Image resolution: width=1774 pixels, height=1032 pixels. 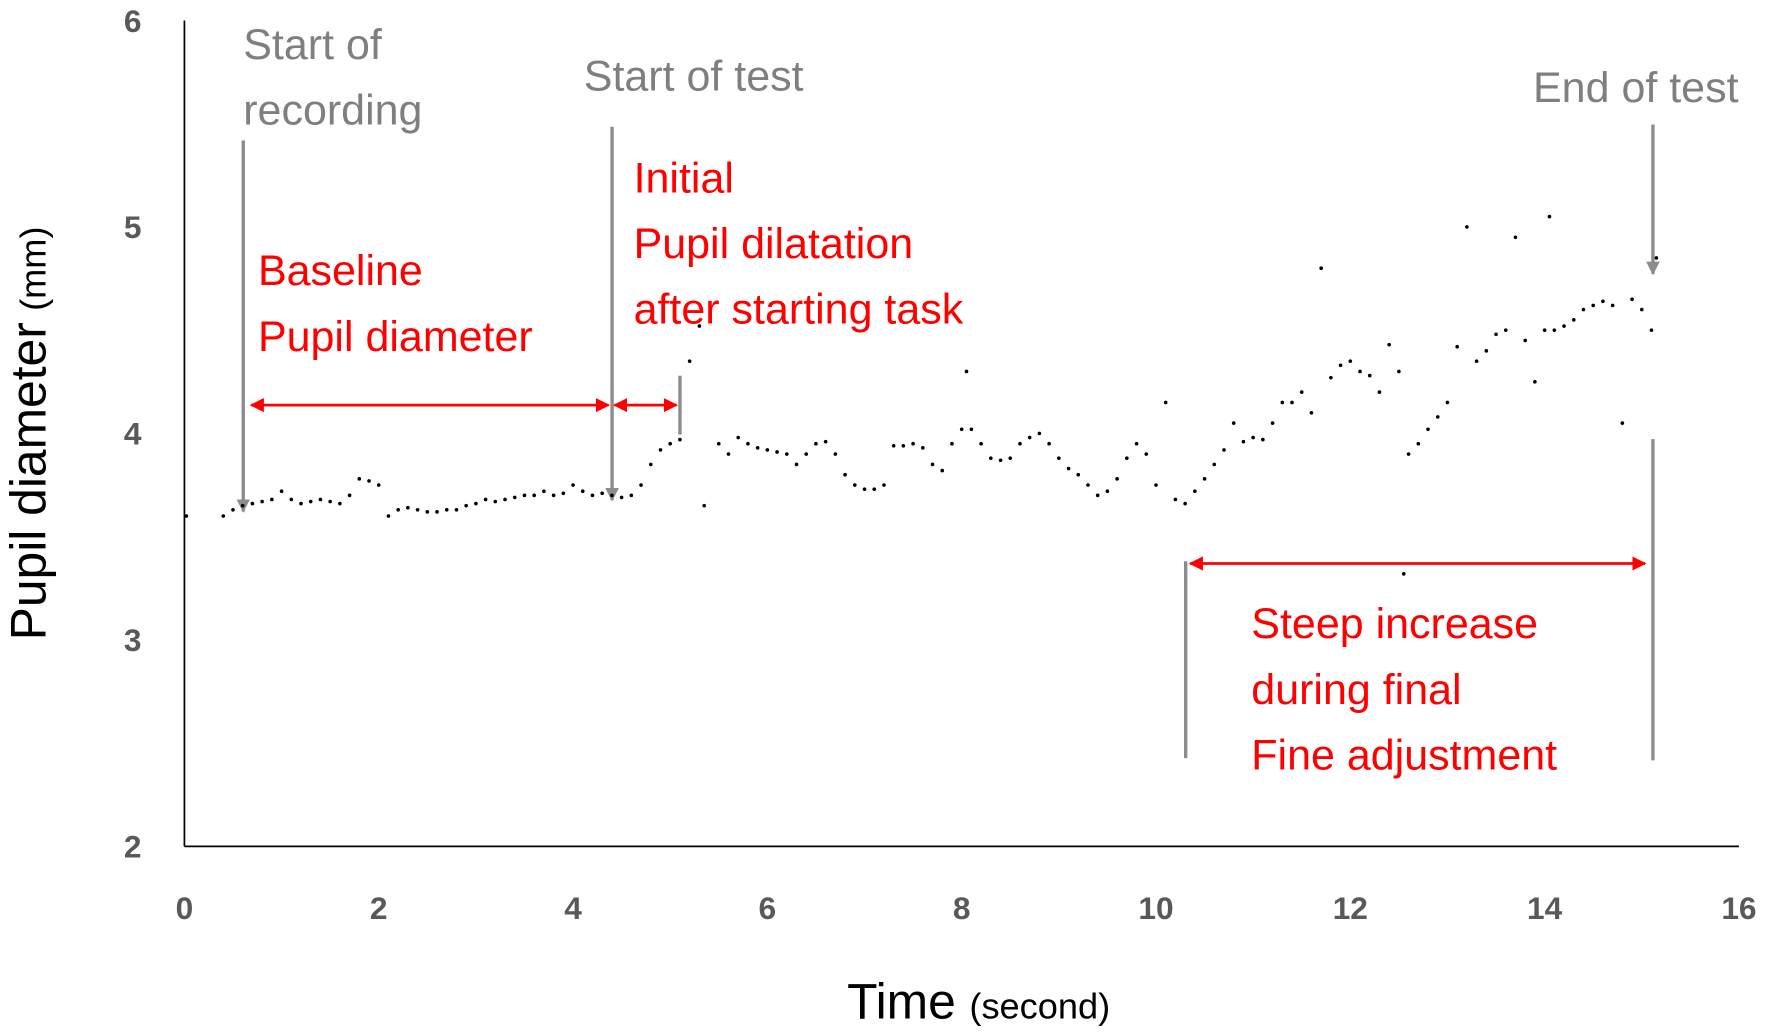 I want to click on x-tick-label: 12, so click(x=1350, y=908).